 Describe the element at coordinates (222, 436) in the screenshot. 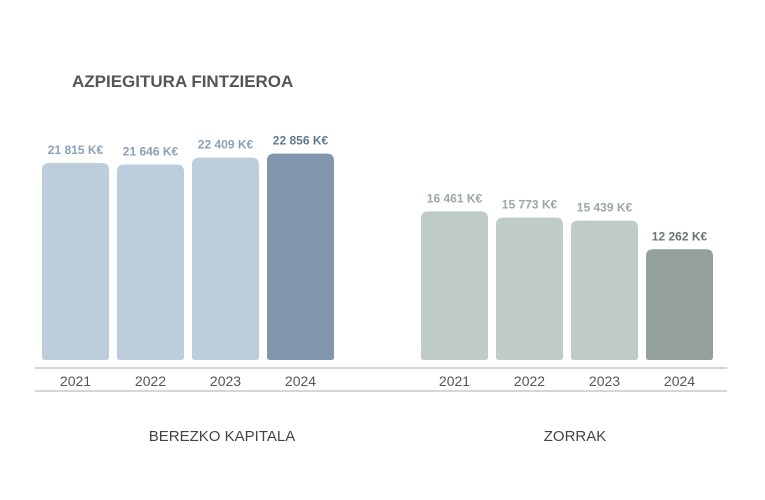

I see `group-label: BEREZKO KAPITALA` at that location.